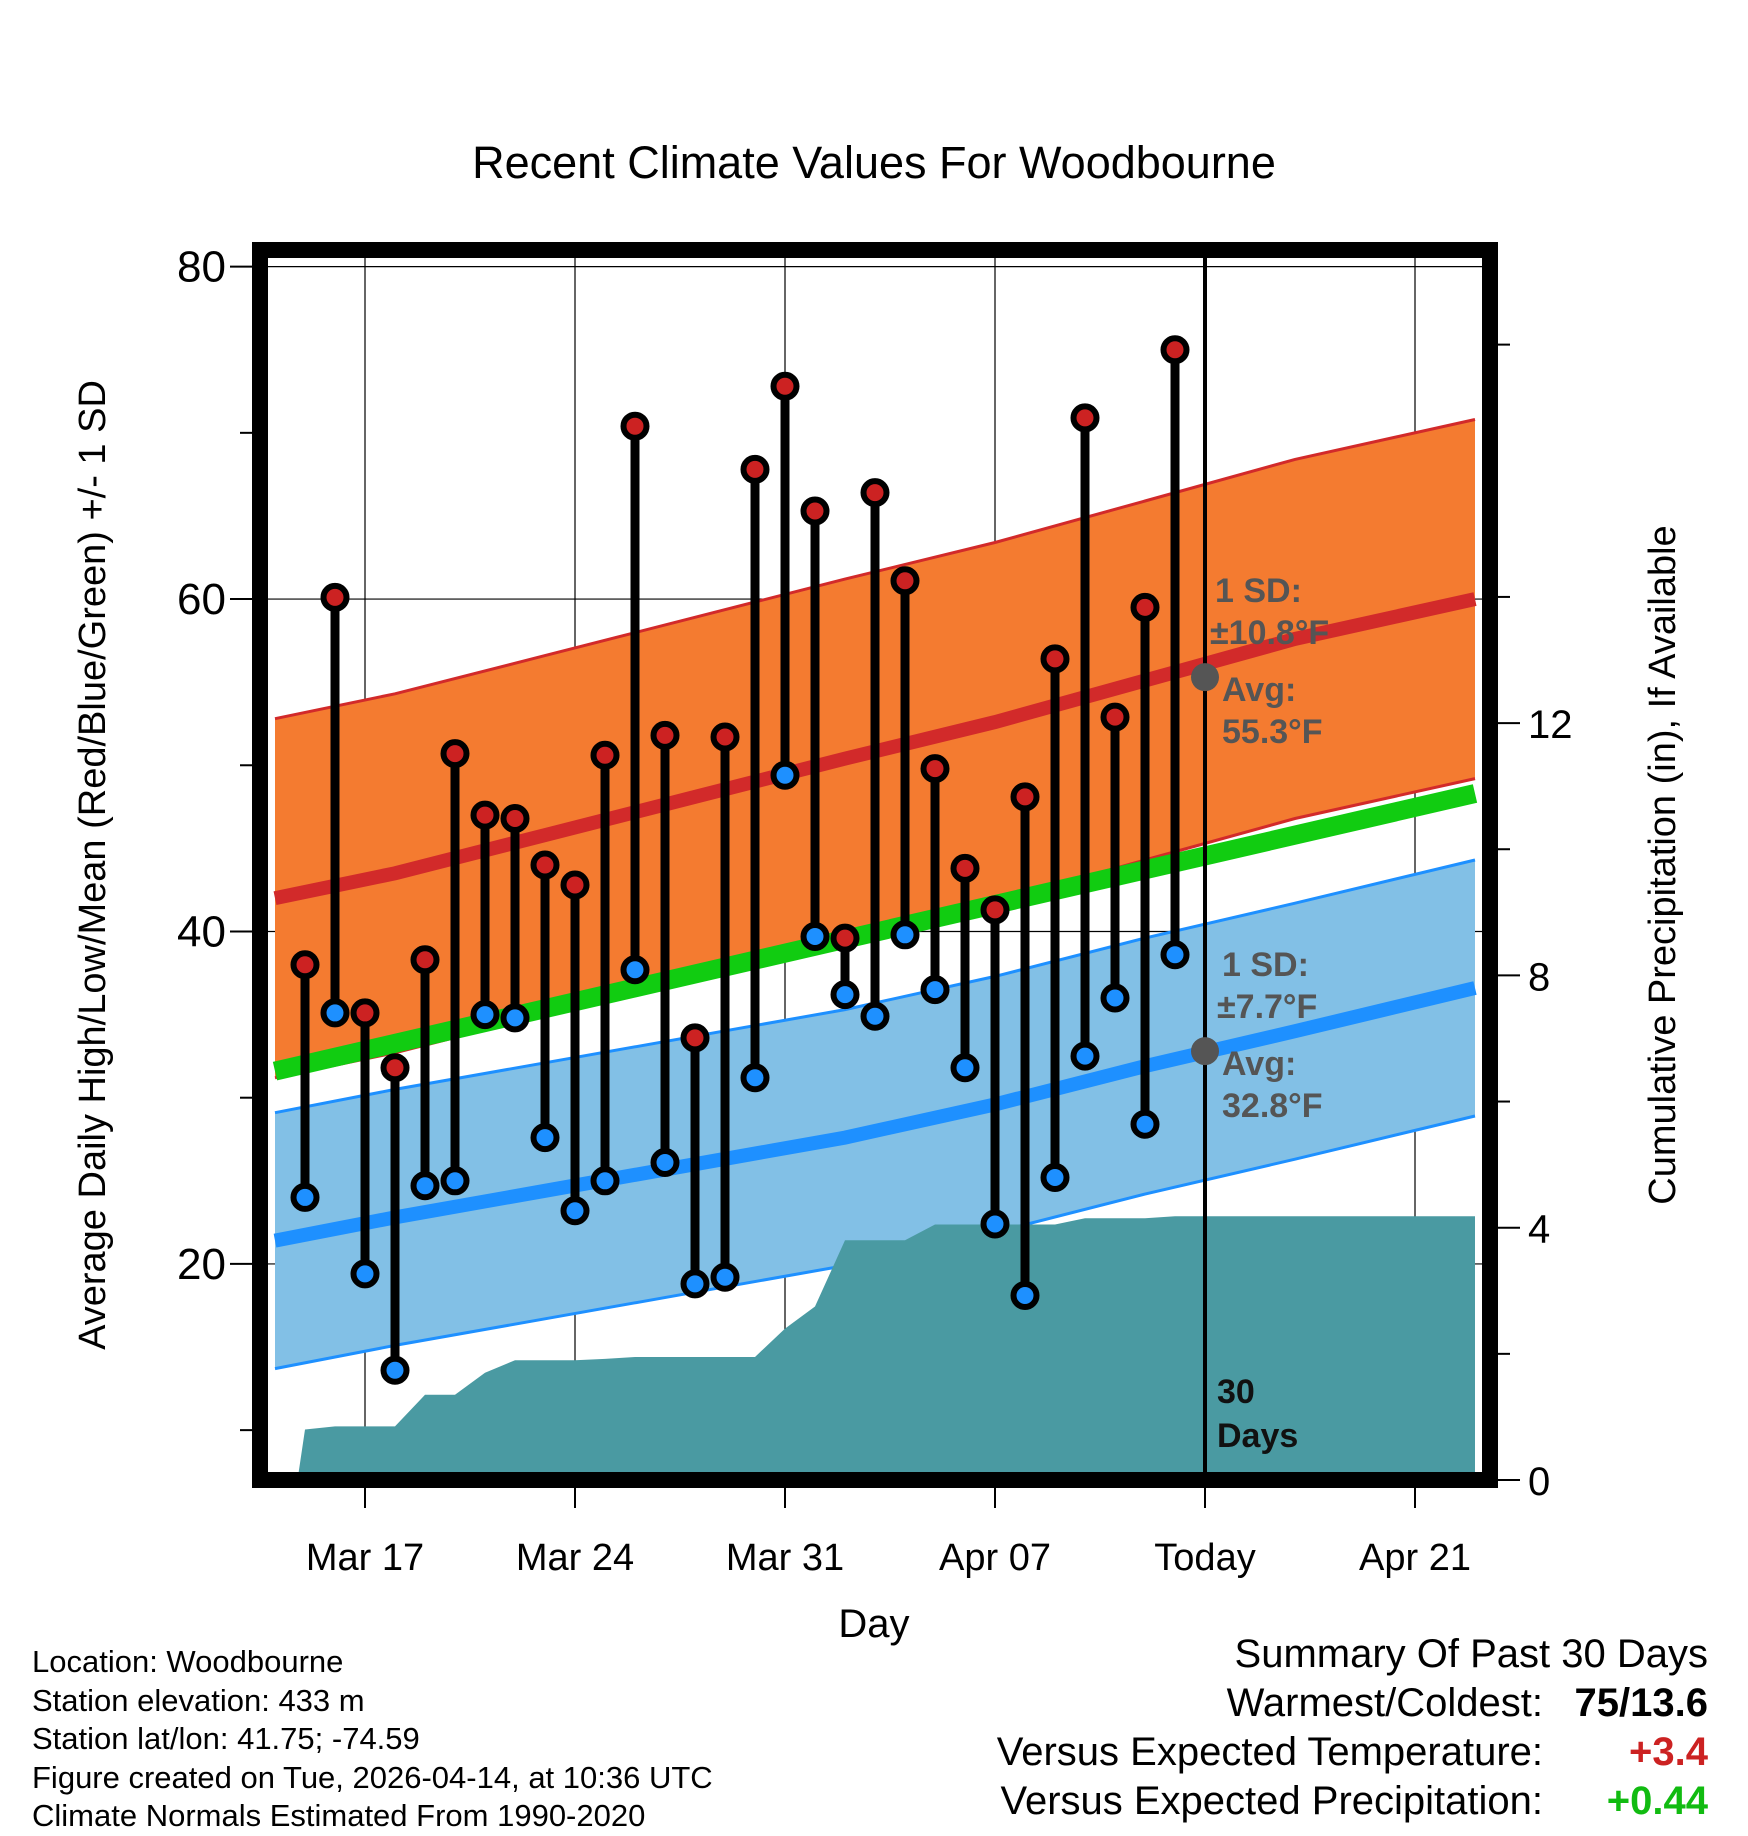 The image size is (1748, 1836). Describe the element at coordinates (1272, 1106) in the screenshot. I see `low-avg-value: 32.8°F` at that location.